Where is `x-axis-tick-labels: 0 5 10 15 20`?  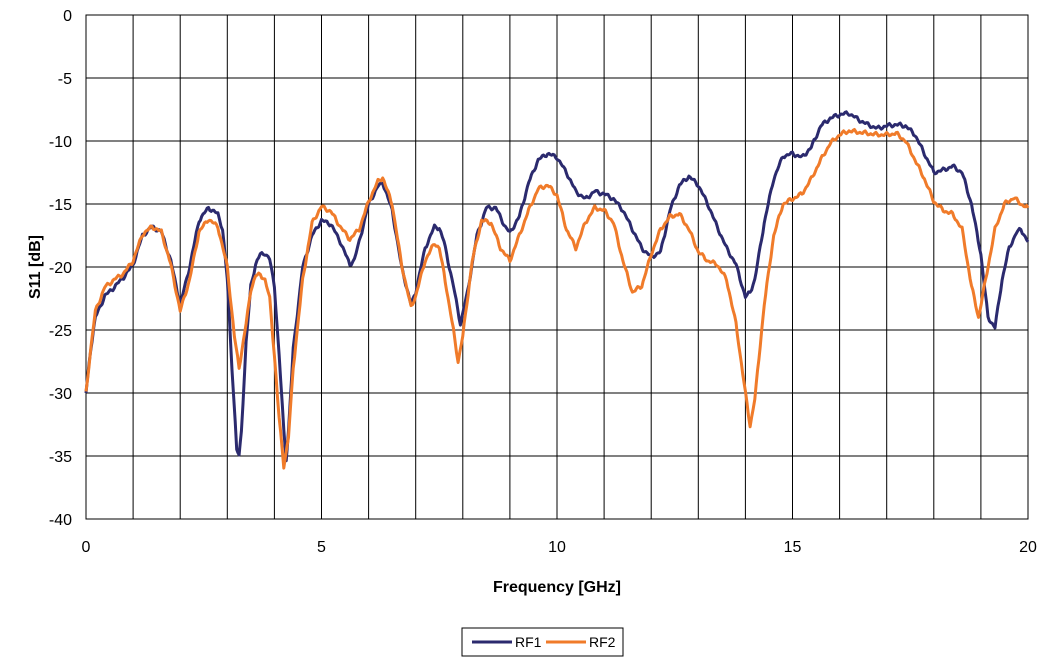 x-axis-tick-labels: 0 5 10 15 20 is located at coordinates (559, 547).